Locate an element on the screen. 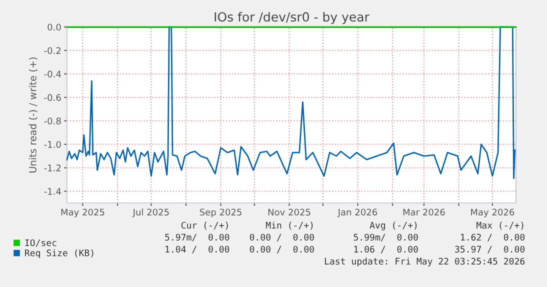 The image size is (547, 287). x-tick-label: Nov 2025 is located at coordinates (289, 212).